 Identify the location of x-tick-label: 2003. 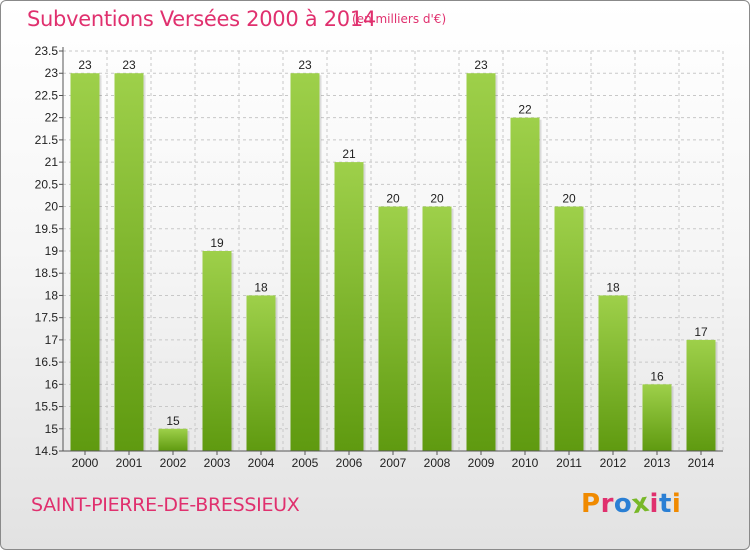
(217, 463).